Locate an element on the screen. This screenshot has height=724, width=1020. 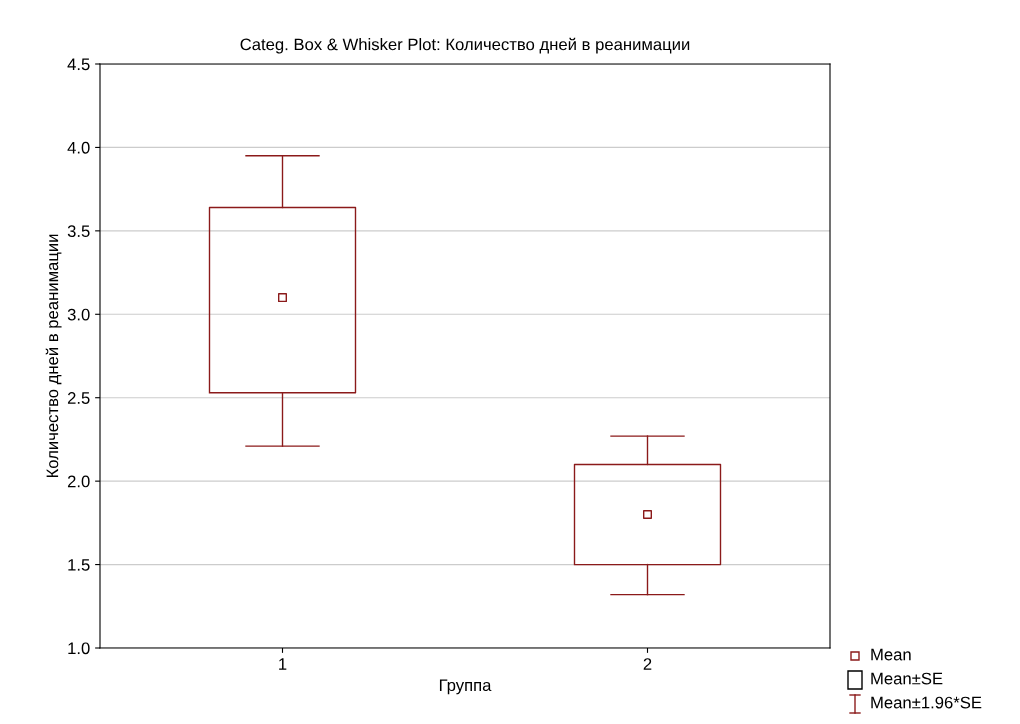
y-tick-label: 1.0 is located at coordinates (79, 648).